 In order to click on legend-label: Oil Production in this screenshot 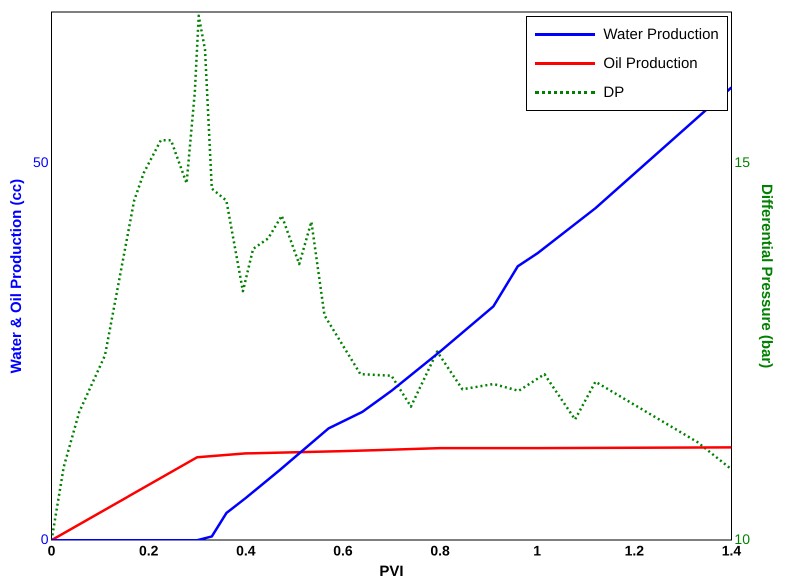, I will do `click(650, 63)`.